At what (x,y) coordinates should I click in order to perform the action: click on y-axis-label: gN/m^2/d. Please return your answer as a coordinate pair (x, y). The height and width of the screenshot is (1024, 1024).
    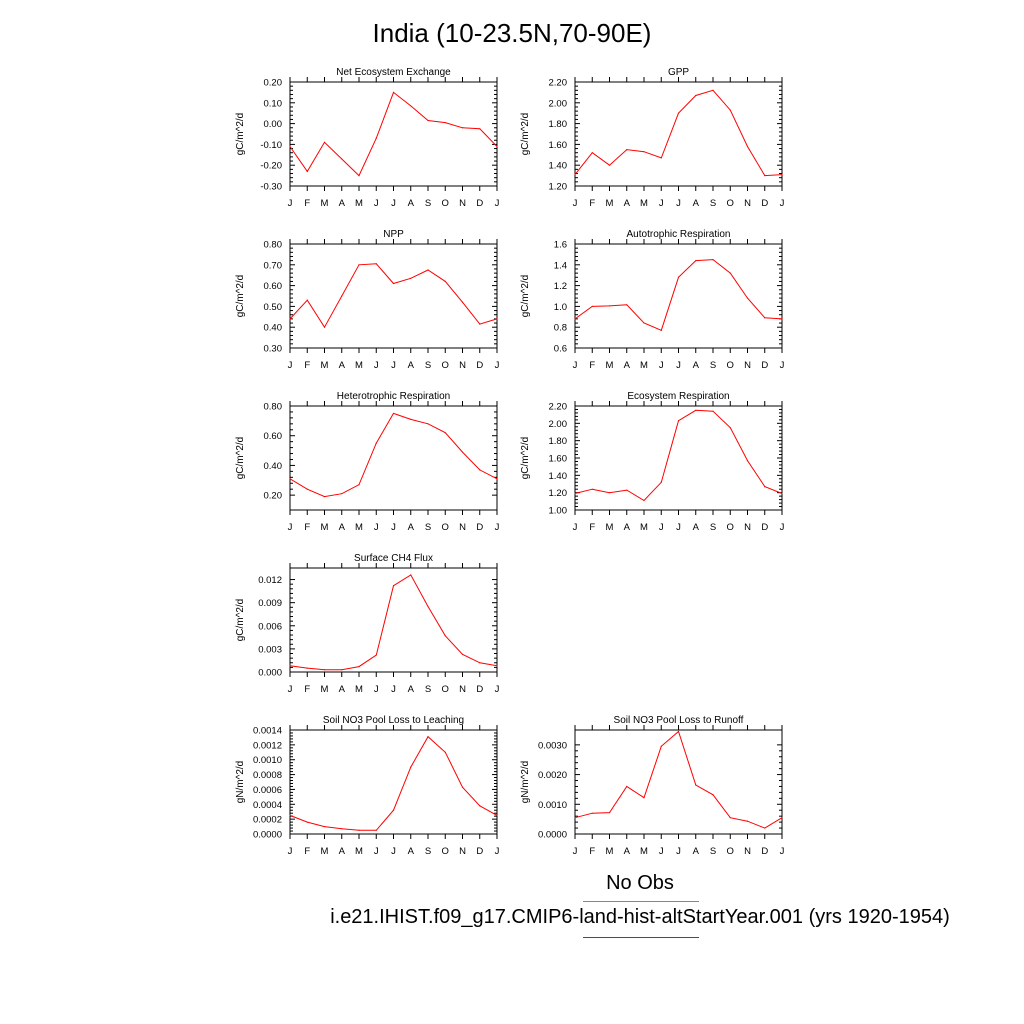
    Looking at the image, I should click on (525, 782).